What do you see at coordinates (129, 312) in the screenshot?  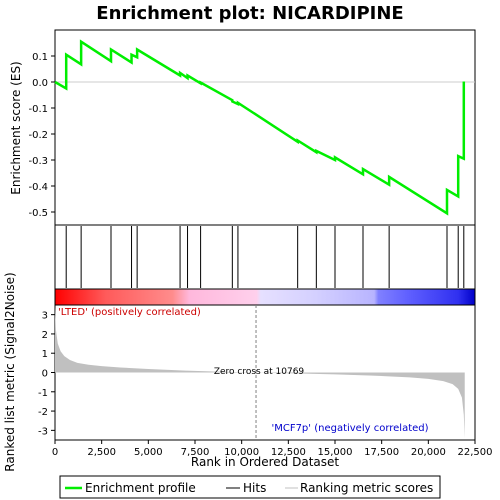 I see `positive-label: 'LTED' (positively correlated)` at bounding box center [129, 312].